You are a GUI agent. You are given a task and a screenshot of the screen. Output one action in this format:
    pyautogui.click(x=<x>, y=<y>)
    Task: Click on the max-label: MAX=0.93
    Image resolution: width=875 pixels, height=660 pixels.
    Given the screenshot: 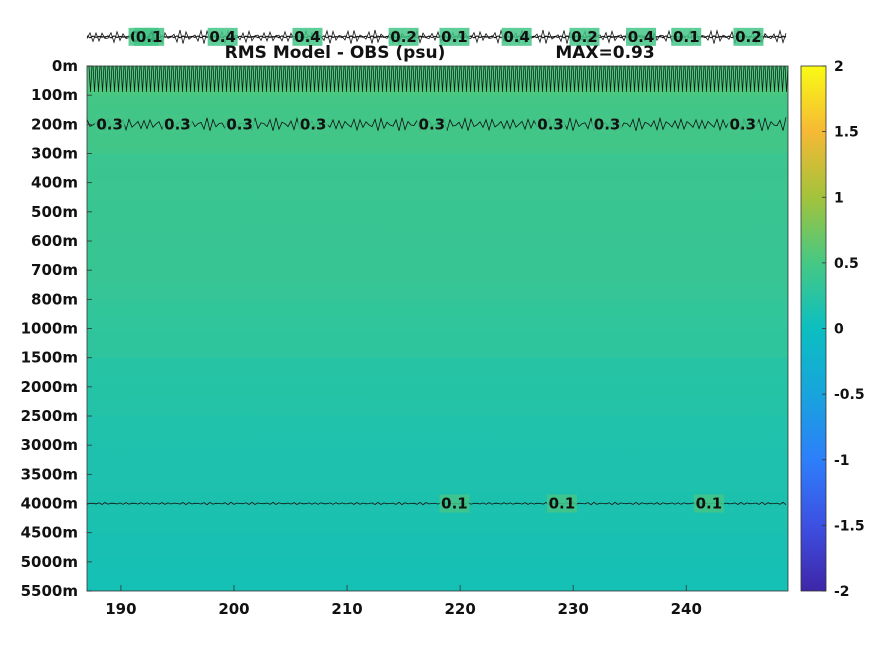 What is the action you would take?
    pyautogui.click(x=604, y=53)
    